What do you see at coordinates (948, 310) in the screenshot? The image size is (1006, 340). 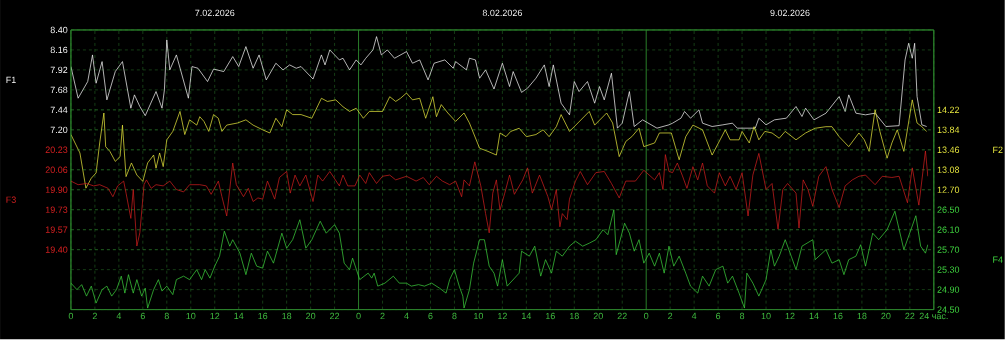 I see `y2-tick-label: 24.50` at bounding box center [948, 310].